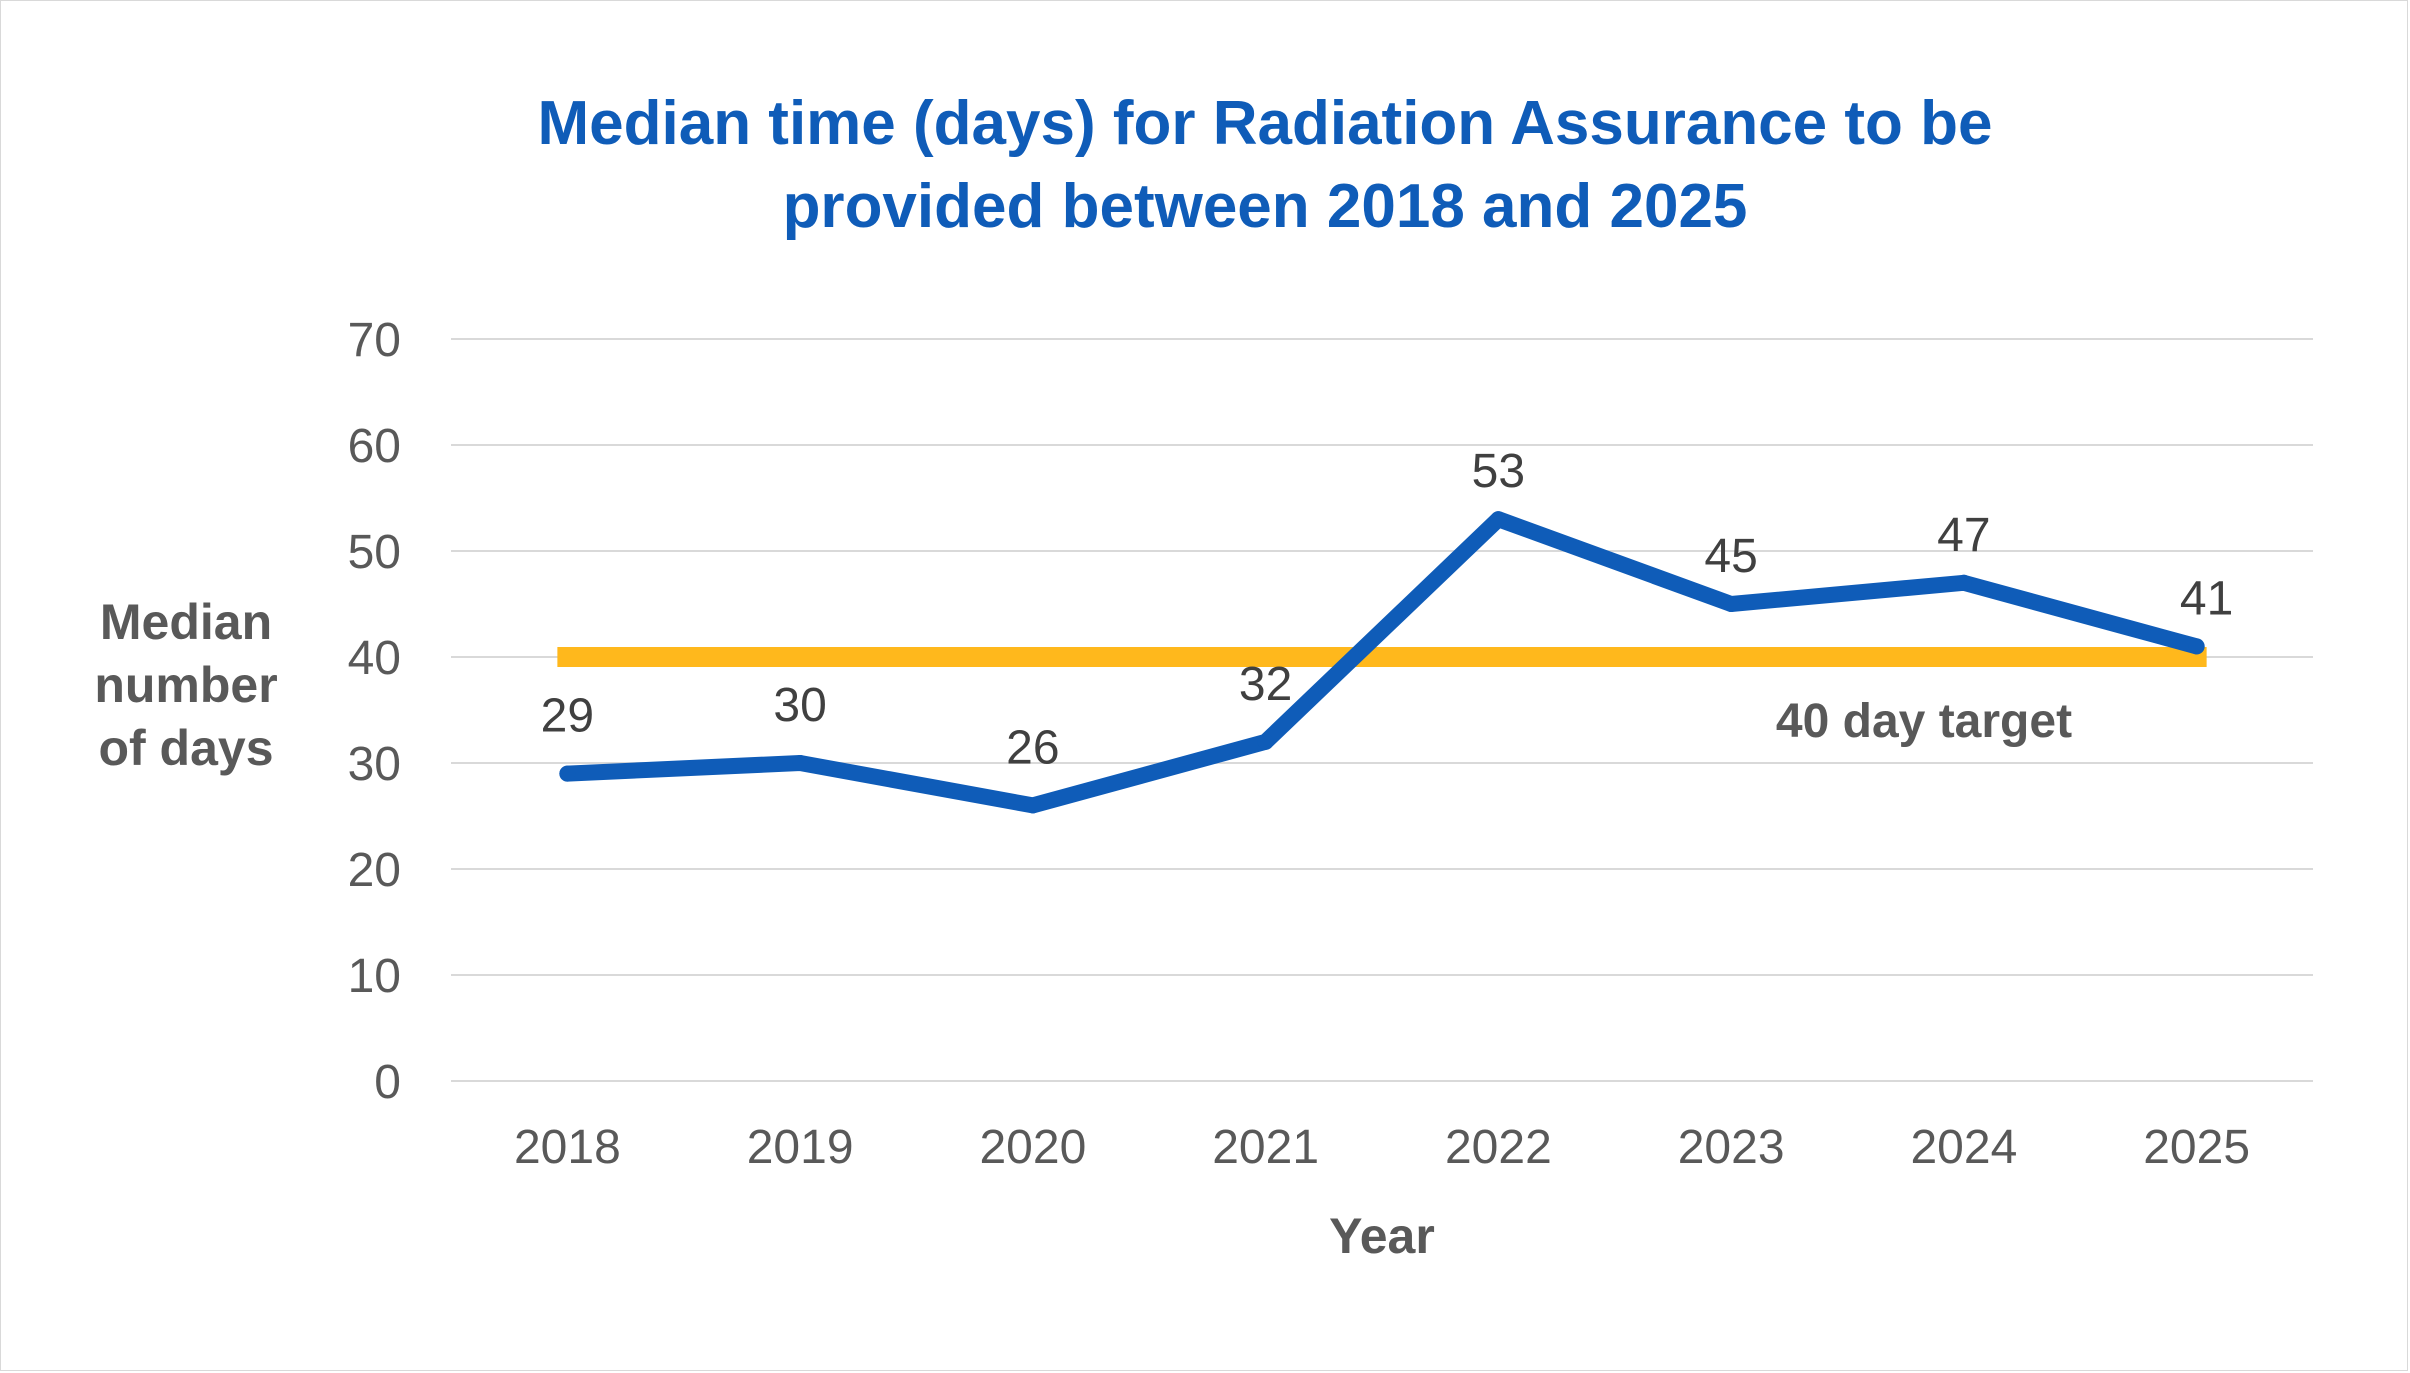  Describe the element at coordinates (1498, 471) in the screenshot. I see `data-label-2022: 53` at that location.